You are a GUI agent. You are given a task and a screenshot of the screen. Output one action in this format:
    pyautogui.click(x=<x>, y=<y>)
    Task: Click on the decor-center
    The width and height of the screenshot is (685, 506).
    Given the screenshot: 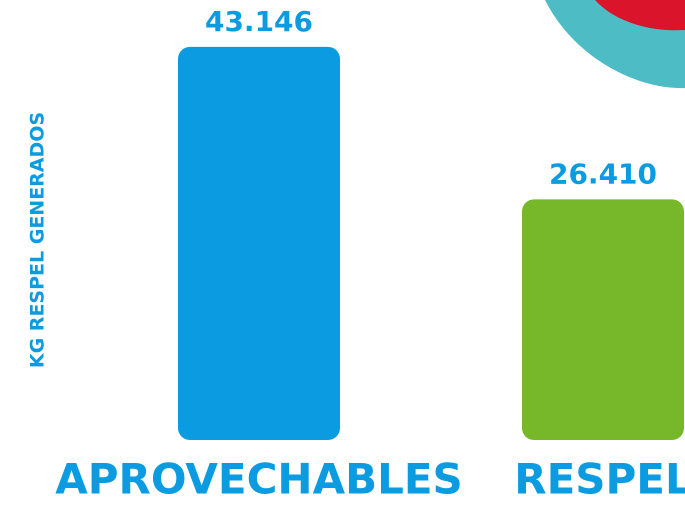 What is the action you would take?
    pyautogui.click(x=640, y=15)
    